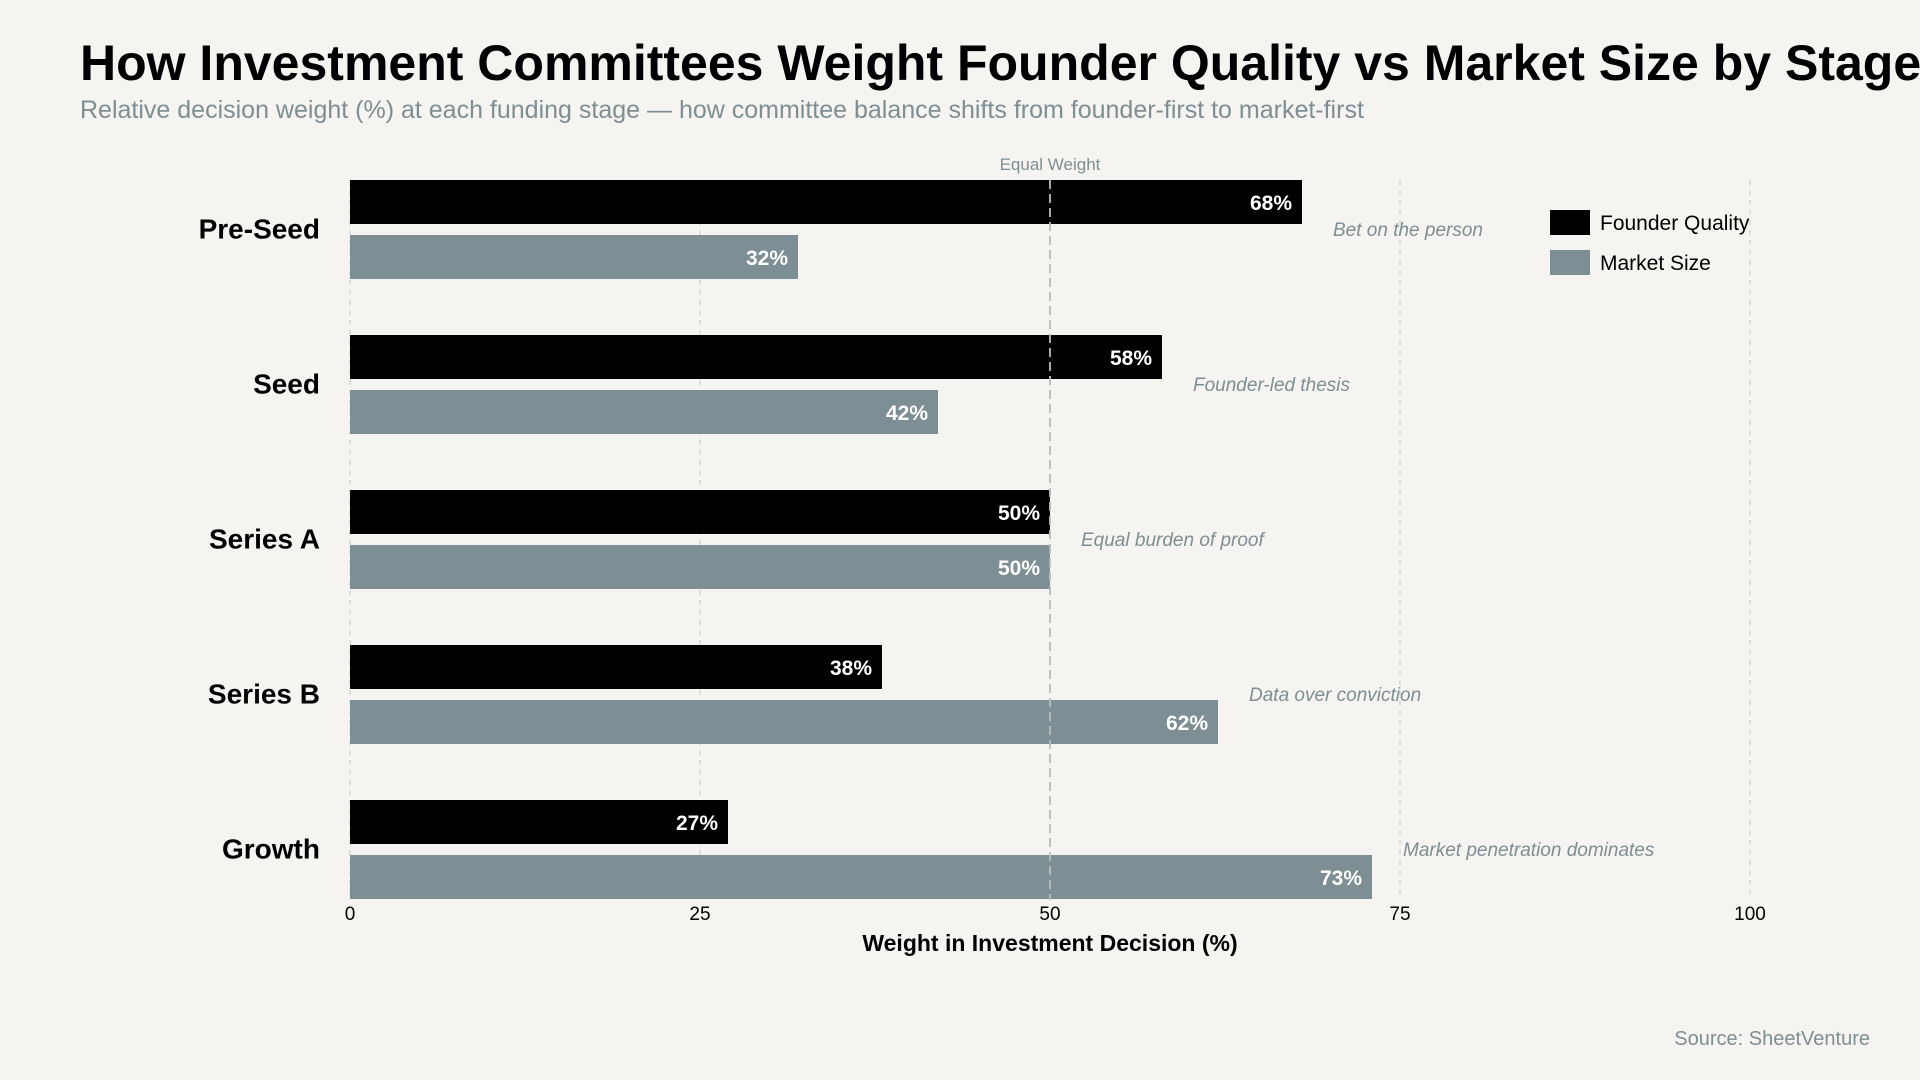 Image resolution: width=1920 pixels, height=1080 pixels. What do you see at coordinates (271, 849) in the screenshot?
I see `category-label: Growth` at bounding box center [271, 849].